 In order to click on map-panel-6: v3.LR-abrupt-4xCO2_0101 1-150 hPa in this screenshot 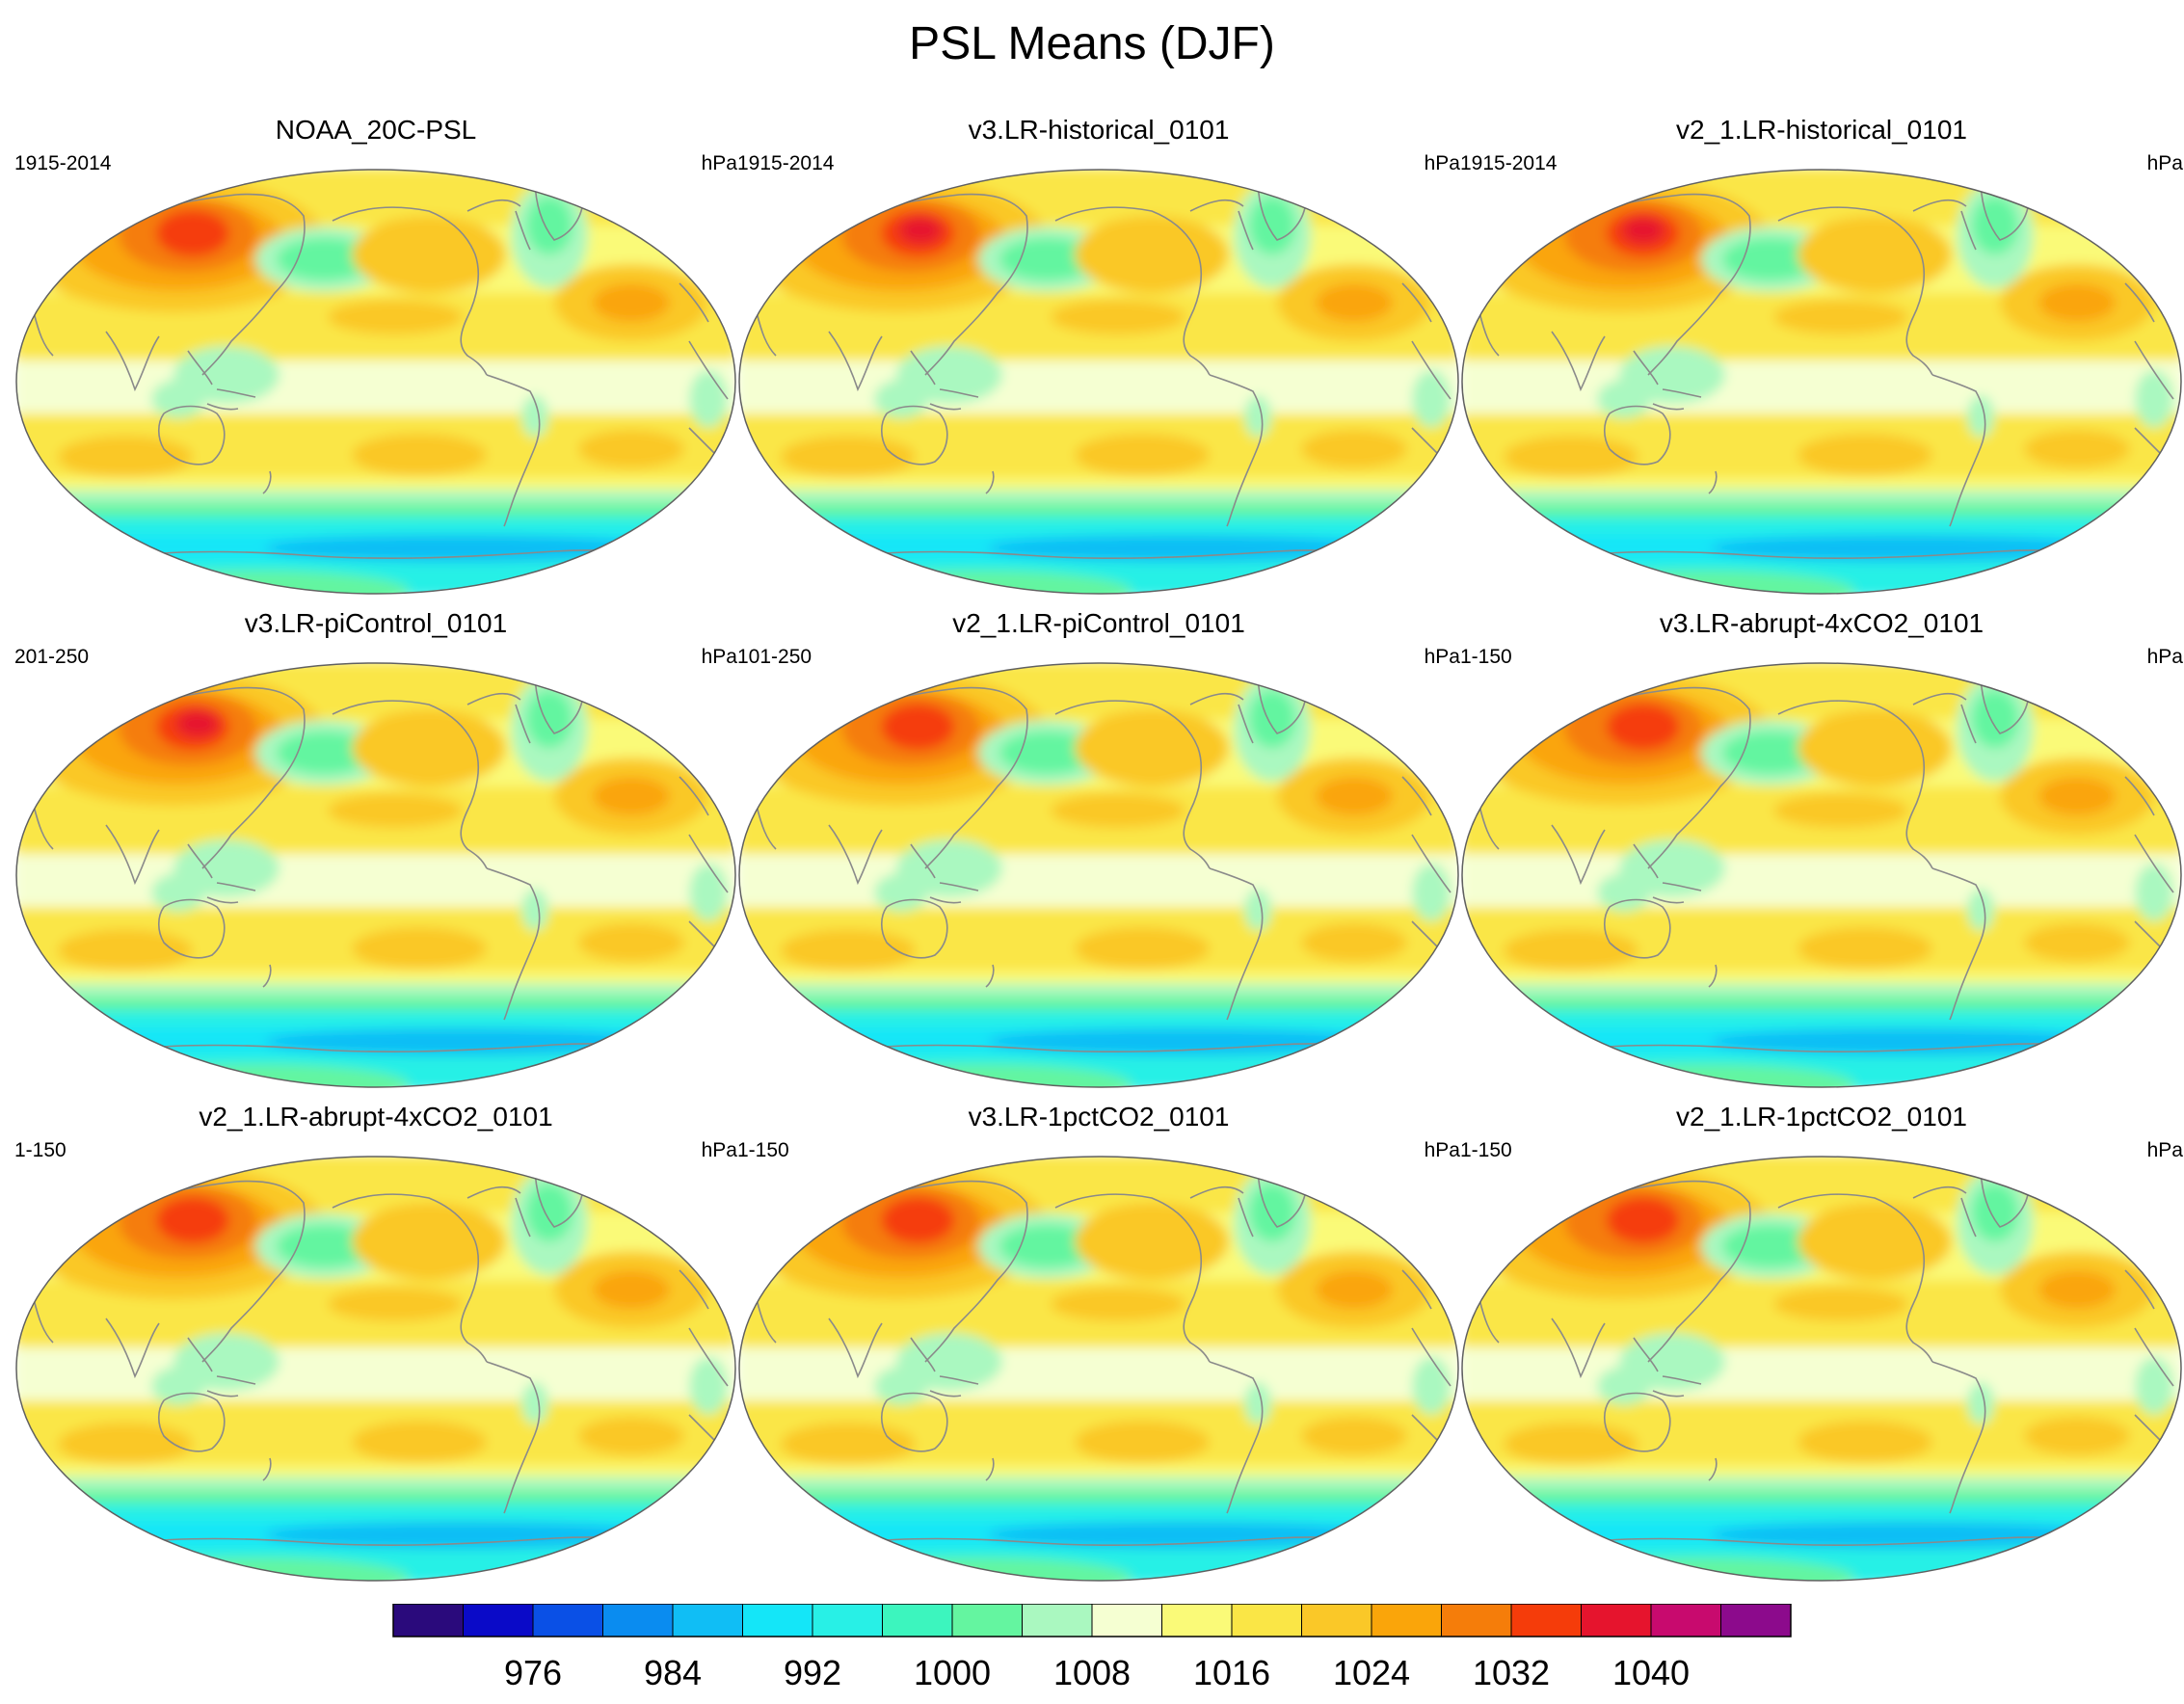, I will do `click(1822, 848)`.